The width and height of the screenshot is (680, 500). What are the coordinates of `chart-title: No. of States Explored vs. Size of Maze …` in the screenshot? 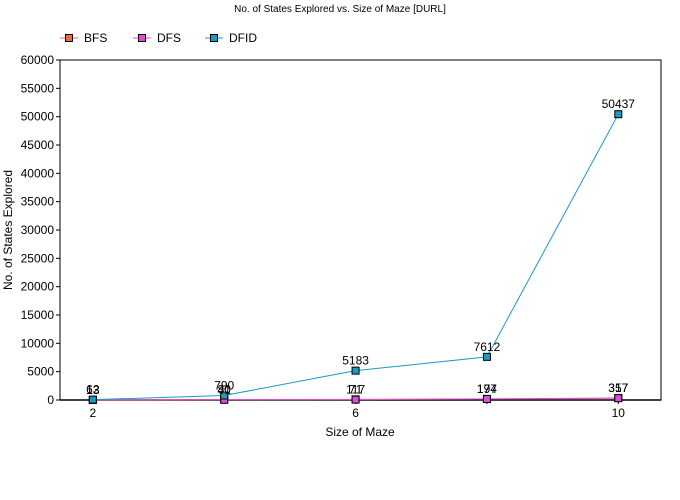 It's located at (340, 9).